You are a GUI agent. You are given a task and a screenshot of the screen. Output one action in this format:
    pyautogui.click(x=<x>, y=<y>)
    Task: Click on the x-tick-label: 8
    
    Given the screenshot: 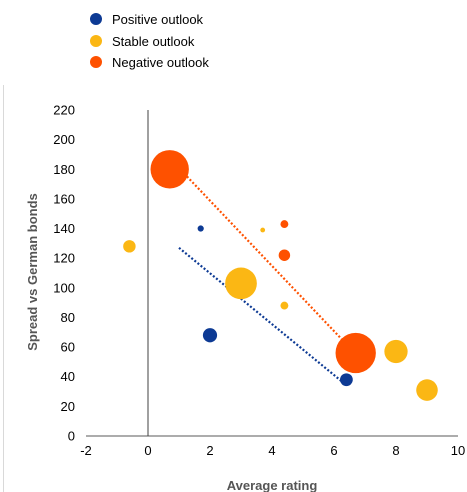 What is the action you would take?
    pyautogui.click(x=395, y=450)
    